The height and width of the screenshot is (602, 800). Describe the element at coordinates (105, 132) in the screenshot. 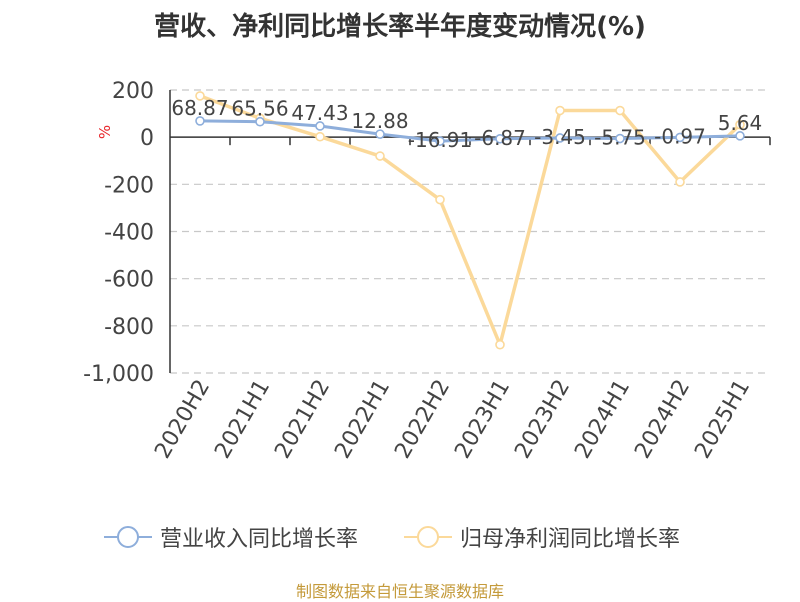

I see `y-axis-unit-label: %` at that location.